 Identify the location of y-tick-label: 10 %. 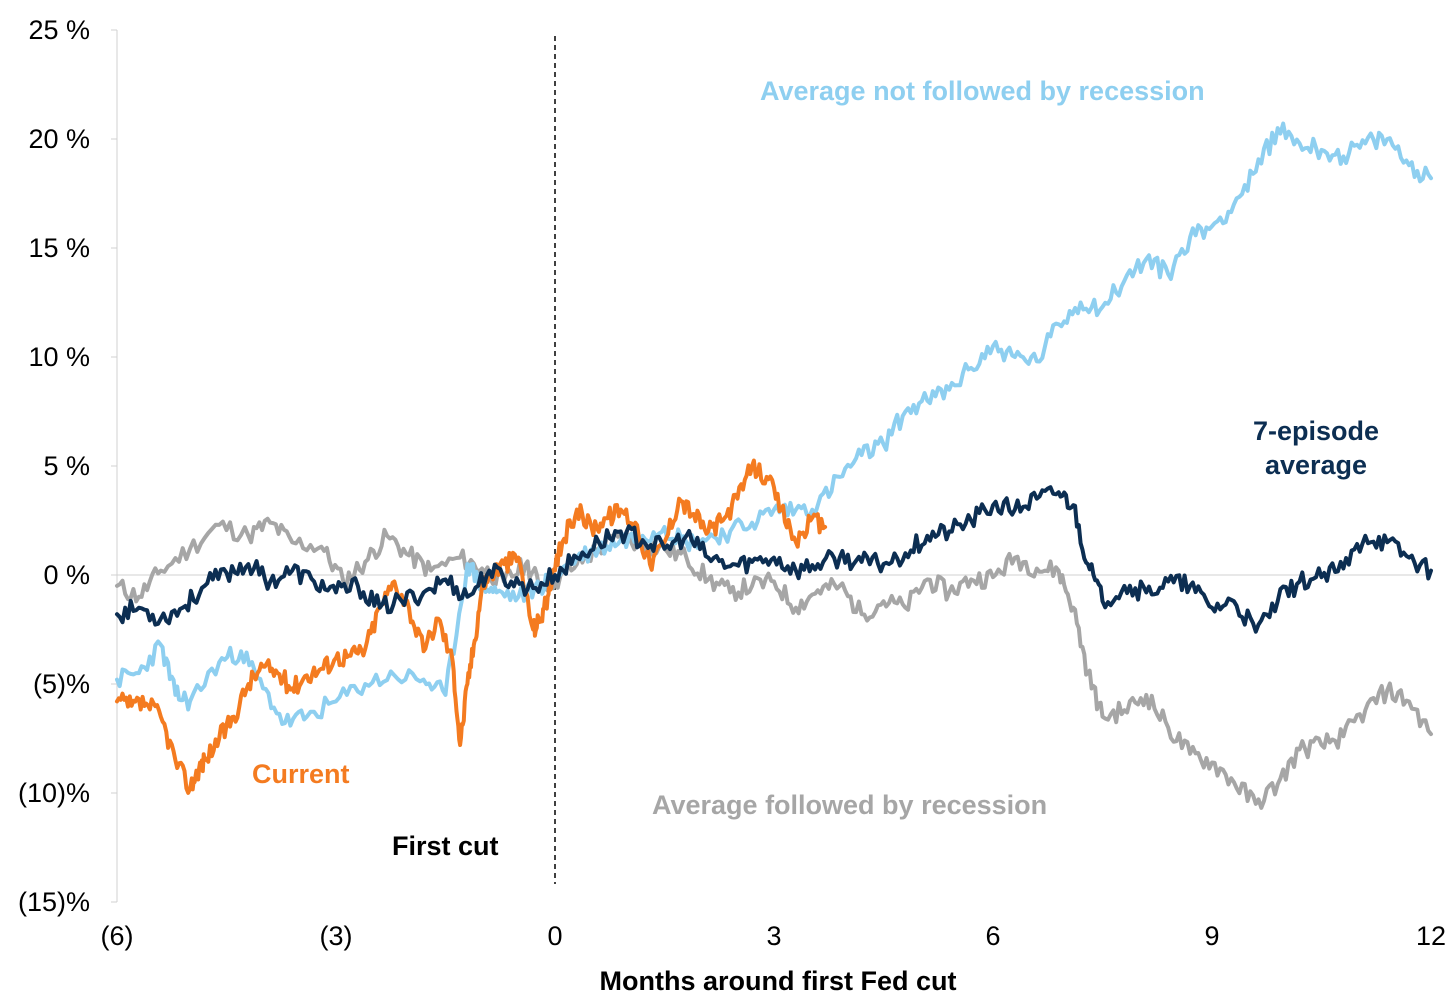
(59, 357).